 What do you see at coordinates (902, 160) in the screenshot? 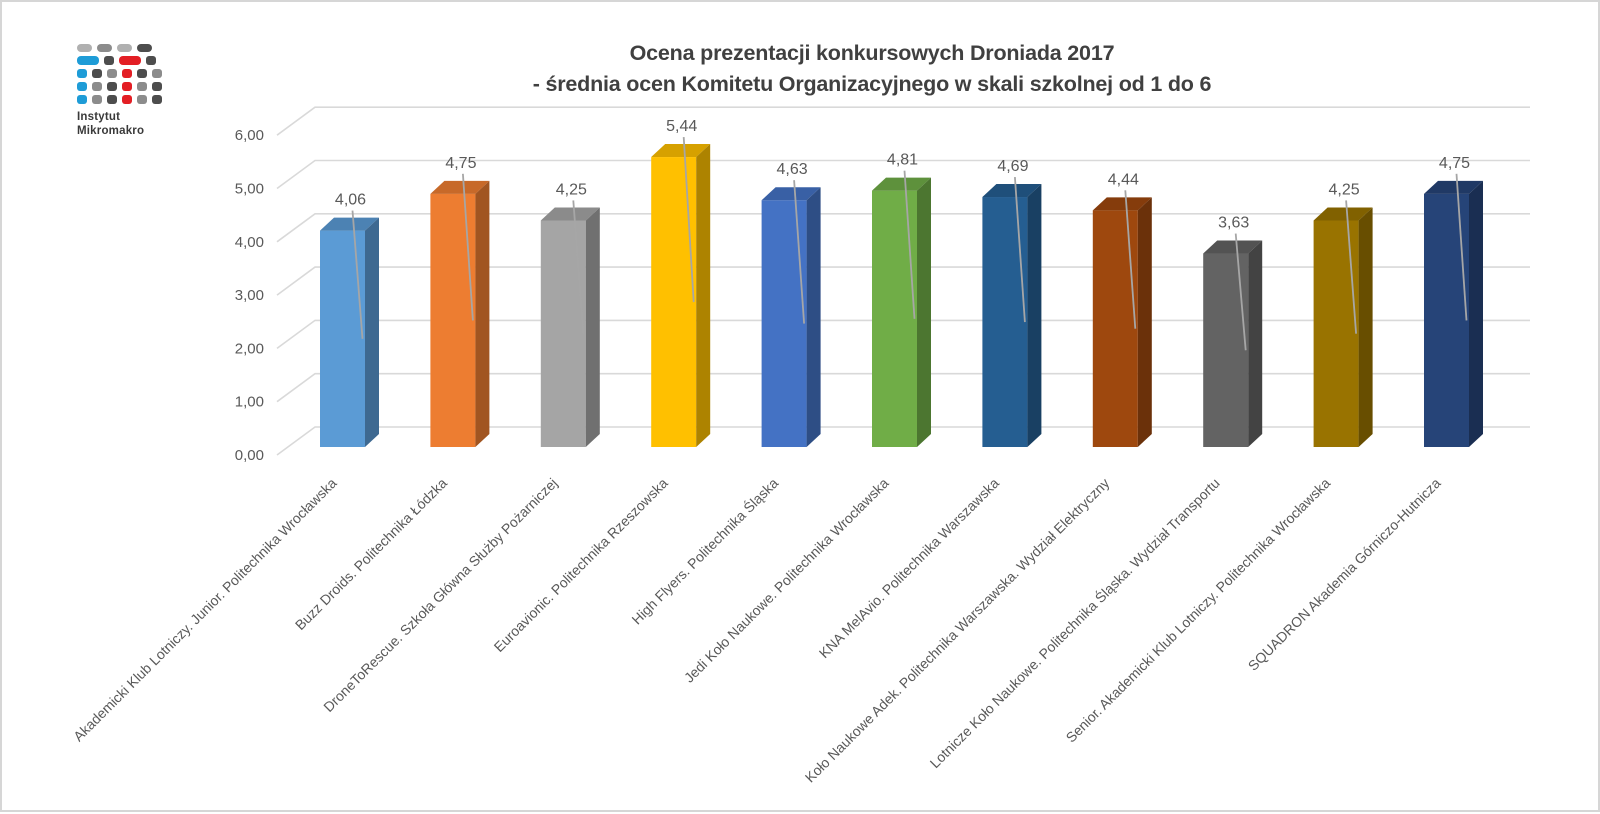
I see `value-label: 4,81` at bounding box center [902, 160].